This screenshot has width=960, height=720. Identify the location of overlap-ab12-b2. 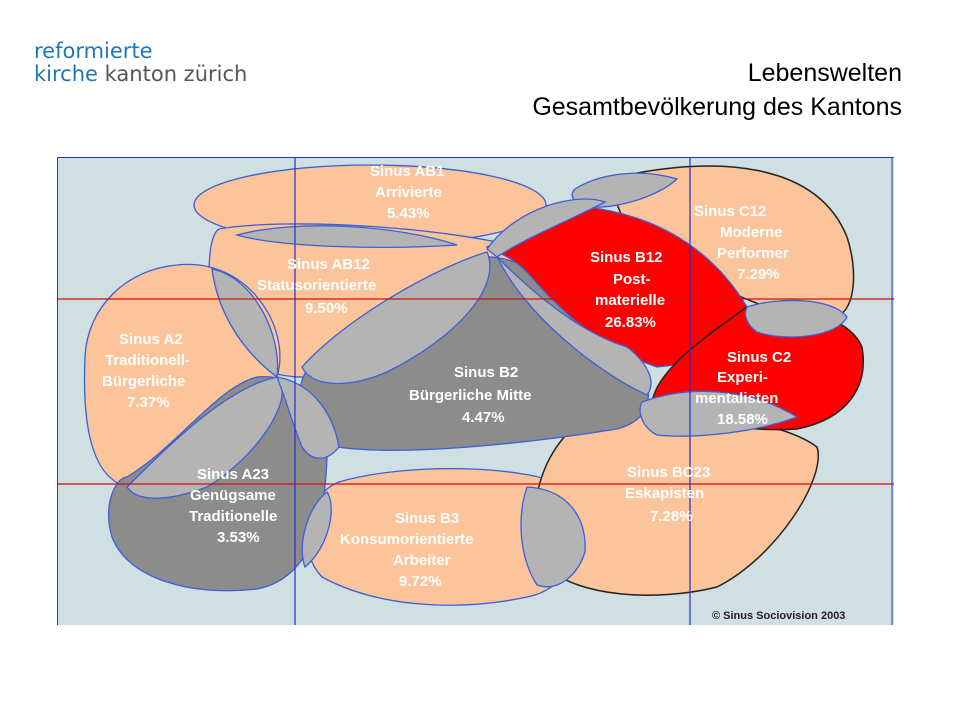
(396, 318).